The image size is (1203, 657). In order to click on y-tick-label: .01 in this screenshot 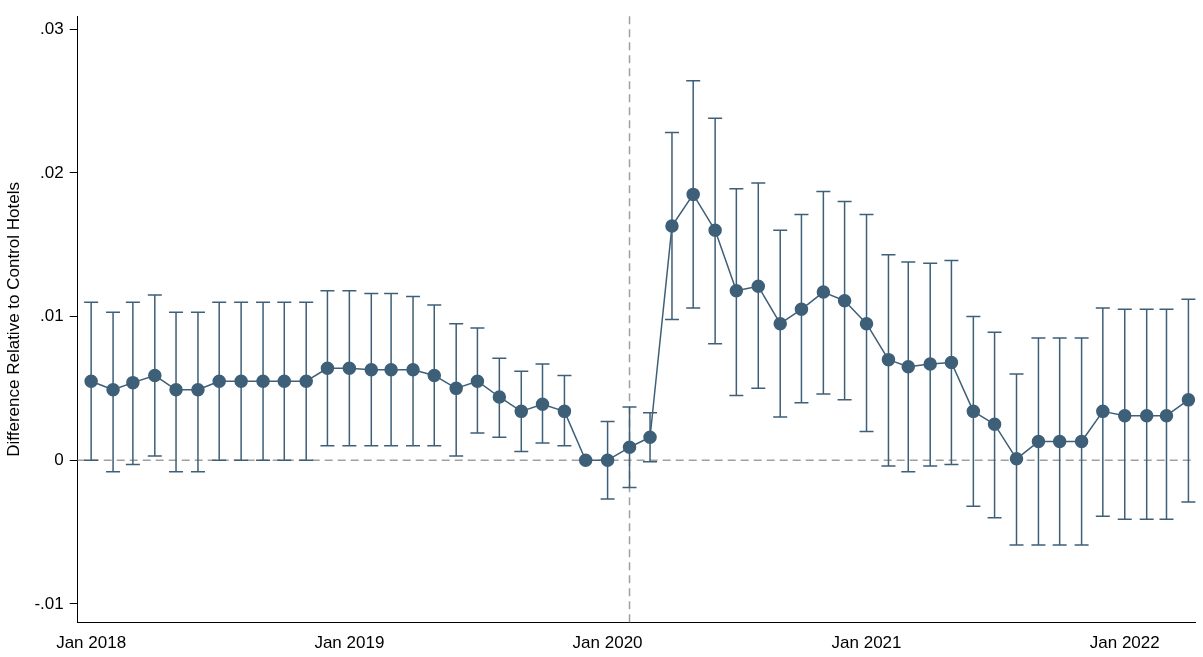, I will do `click(52, 316)`.